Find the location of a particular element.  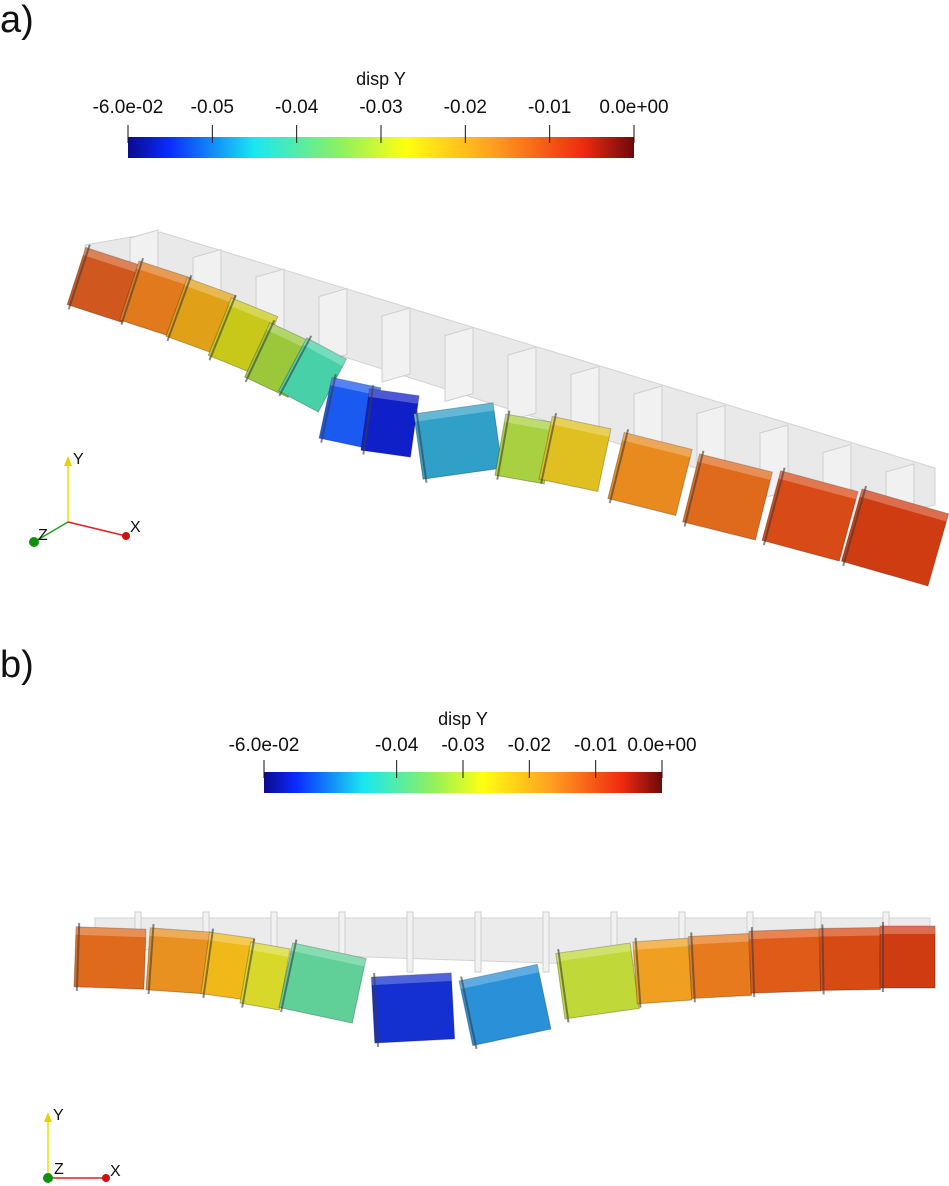

axis-x is located at coordinates (97, 529).